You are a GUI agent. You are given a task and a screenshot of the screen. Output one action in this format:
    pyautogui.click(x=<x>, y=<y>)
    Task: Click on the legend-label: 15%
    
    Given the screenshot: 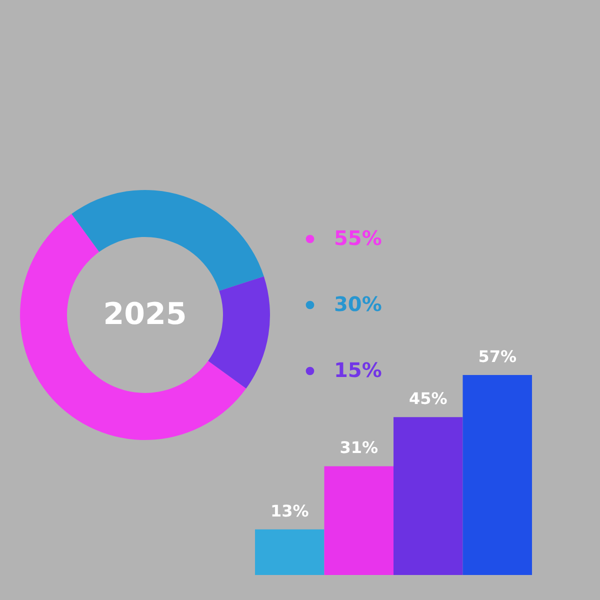 What is the action you would take?
    pyautogui.click(x=358, y=370)
    